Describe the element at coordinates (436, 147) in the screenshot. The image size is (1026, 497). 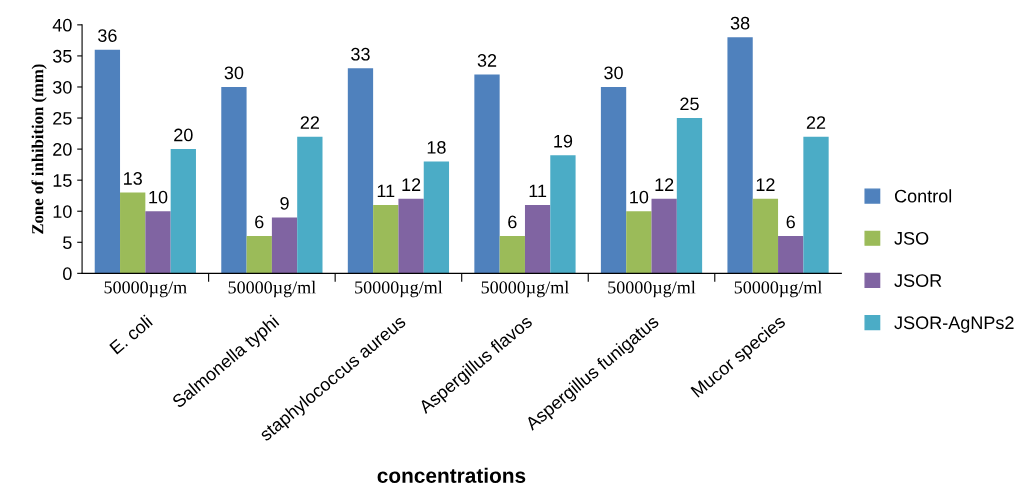
I see `data-label: 18` at that location.